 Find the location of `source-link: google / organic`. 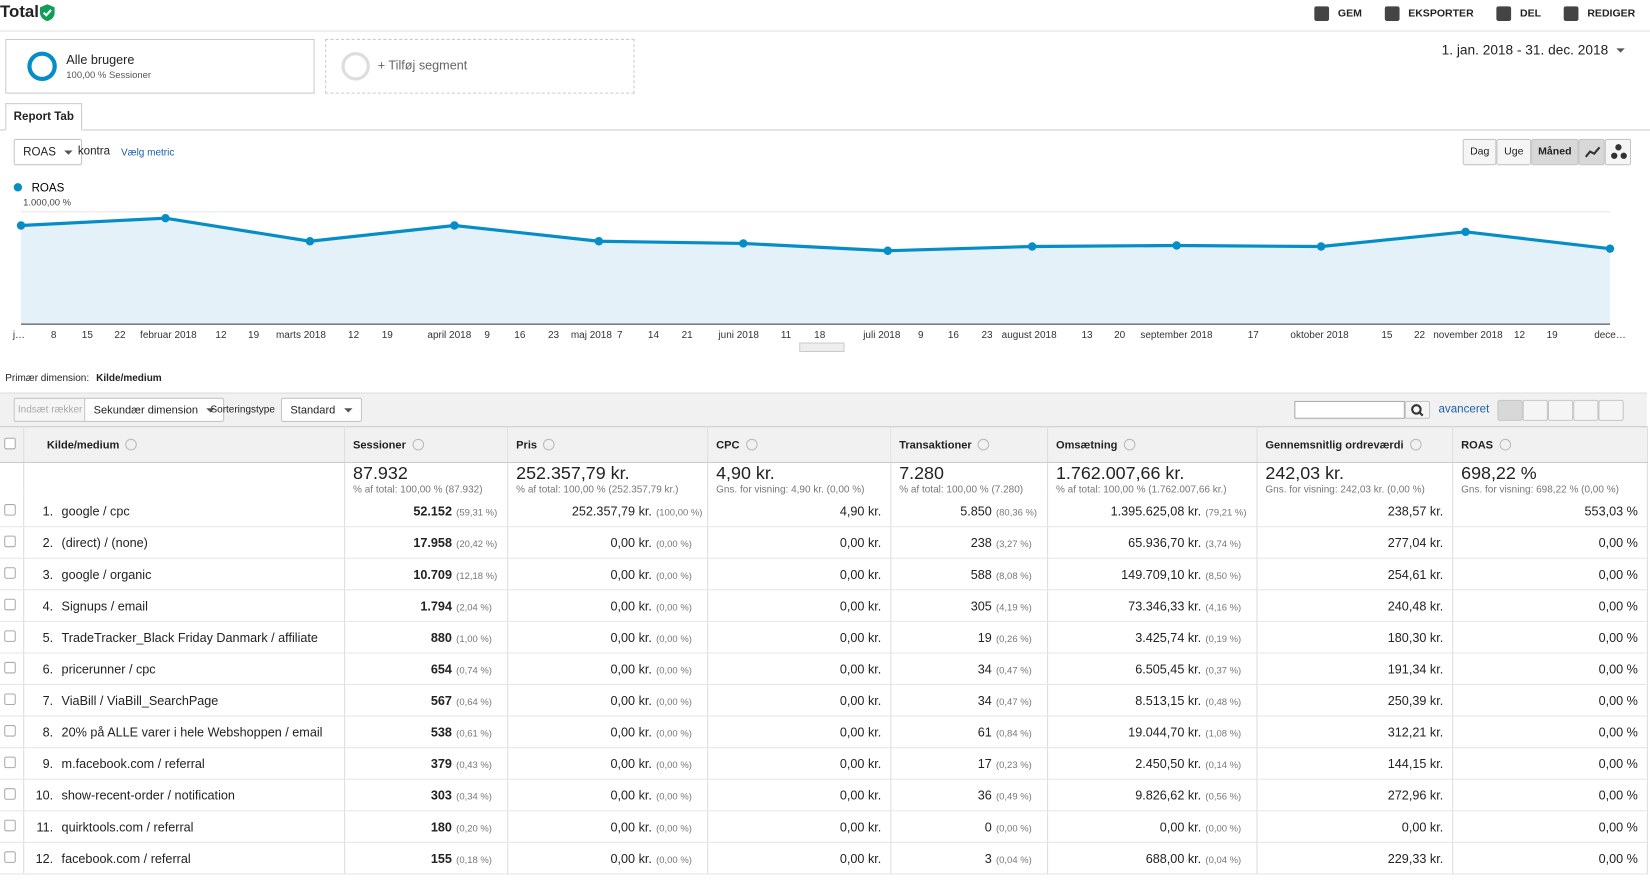

source-link: google / organic is located at coordinates (106, 574).